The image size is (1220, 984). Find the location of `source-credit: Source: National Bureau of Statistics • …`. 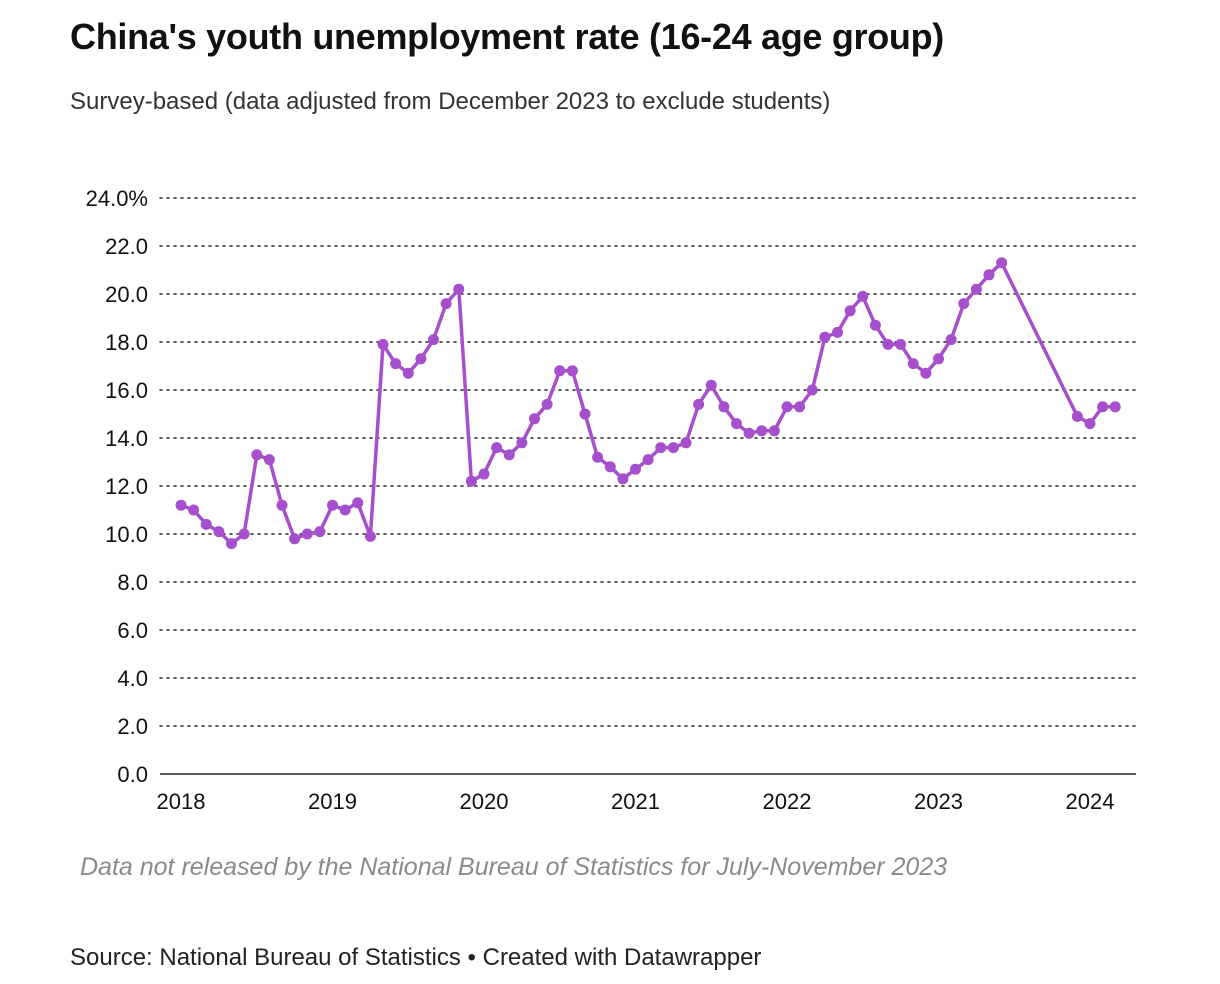

source-credit: Source: National Bureau of Statistics • … is located at coordinates (416, 957).